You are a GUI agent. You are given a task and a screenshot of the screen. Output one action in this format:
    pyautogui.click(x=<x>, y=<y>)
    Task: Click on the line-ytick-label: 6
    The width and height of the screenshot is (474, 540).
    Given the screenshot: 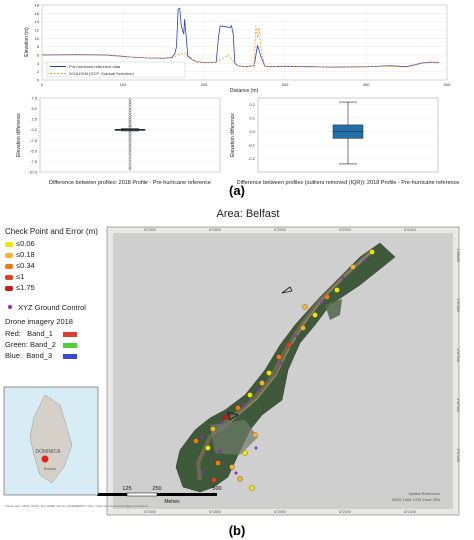 What is the action you would take?
    pyautogui.click(x=38, y=55)
    